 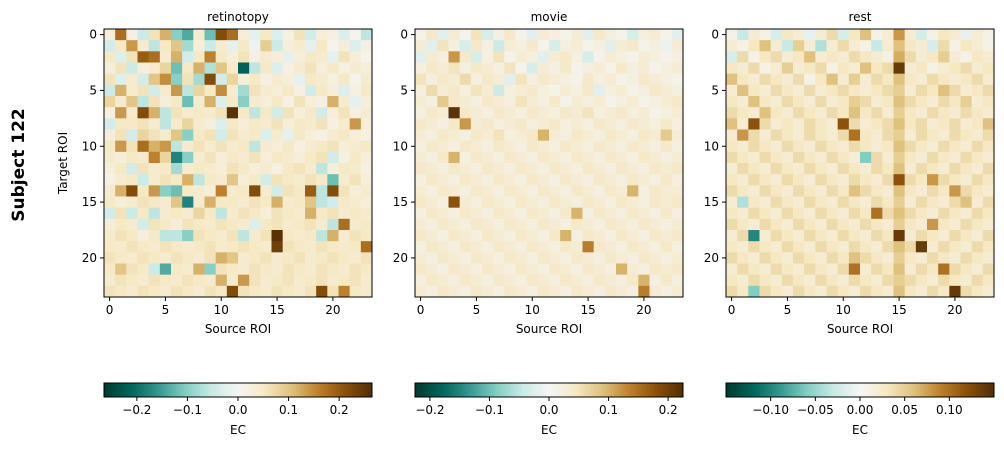 I want to click on y-tick-label: 5, so click(x=93, y=90).